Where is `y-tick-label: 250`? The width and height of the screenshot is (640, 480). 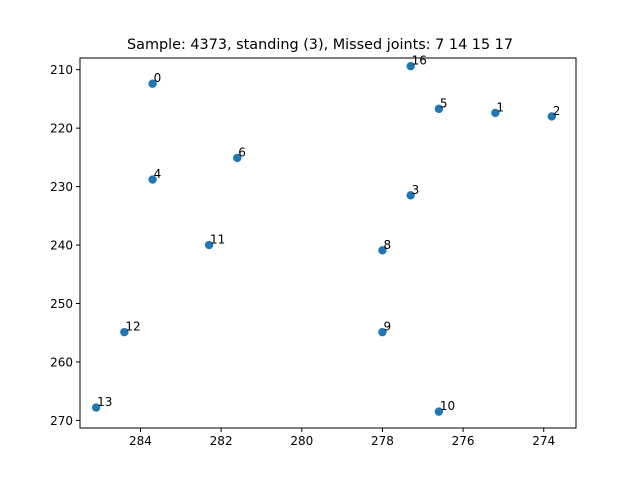
y-tick-label: 250 is located at coordinates (61, 304).